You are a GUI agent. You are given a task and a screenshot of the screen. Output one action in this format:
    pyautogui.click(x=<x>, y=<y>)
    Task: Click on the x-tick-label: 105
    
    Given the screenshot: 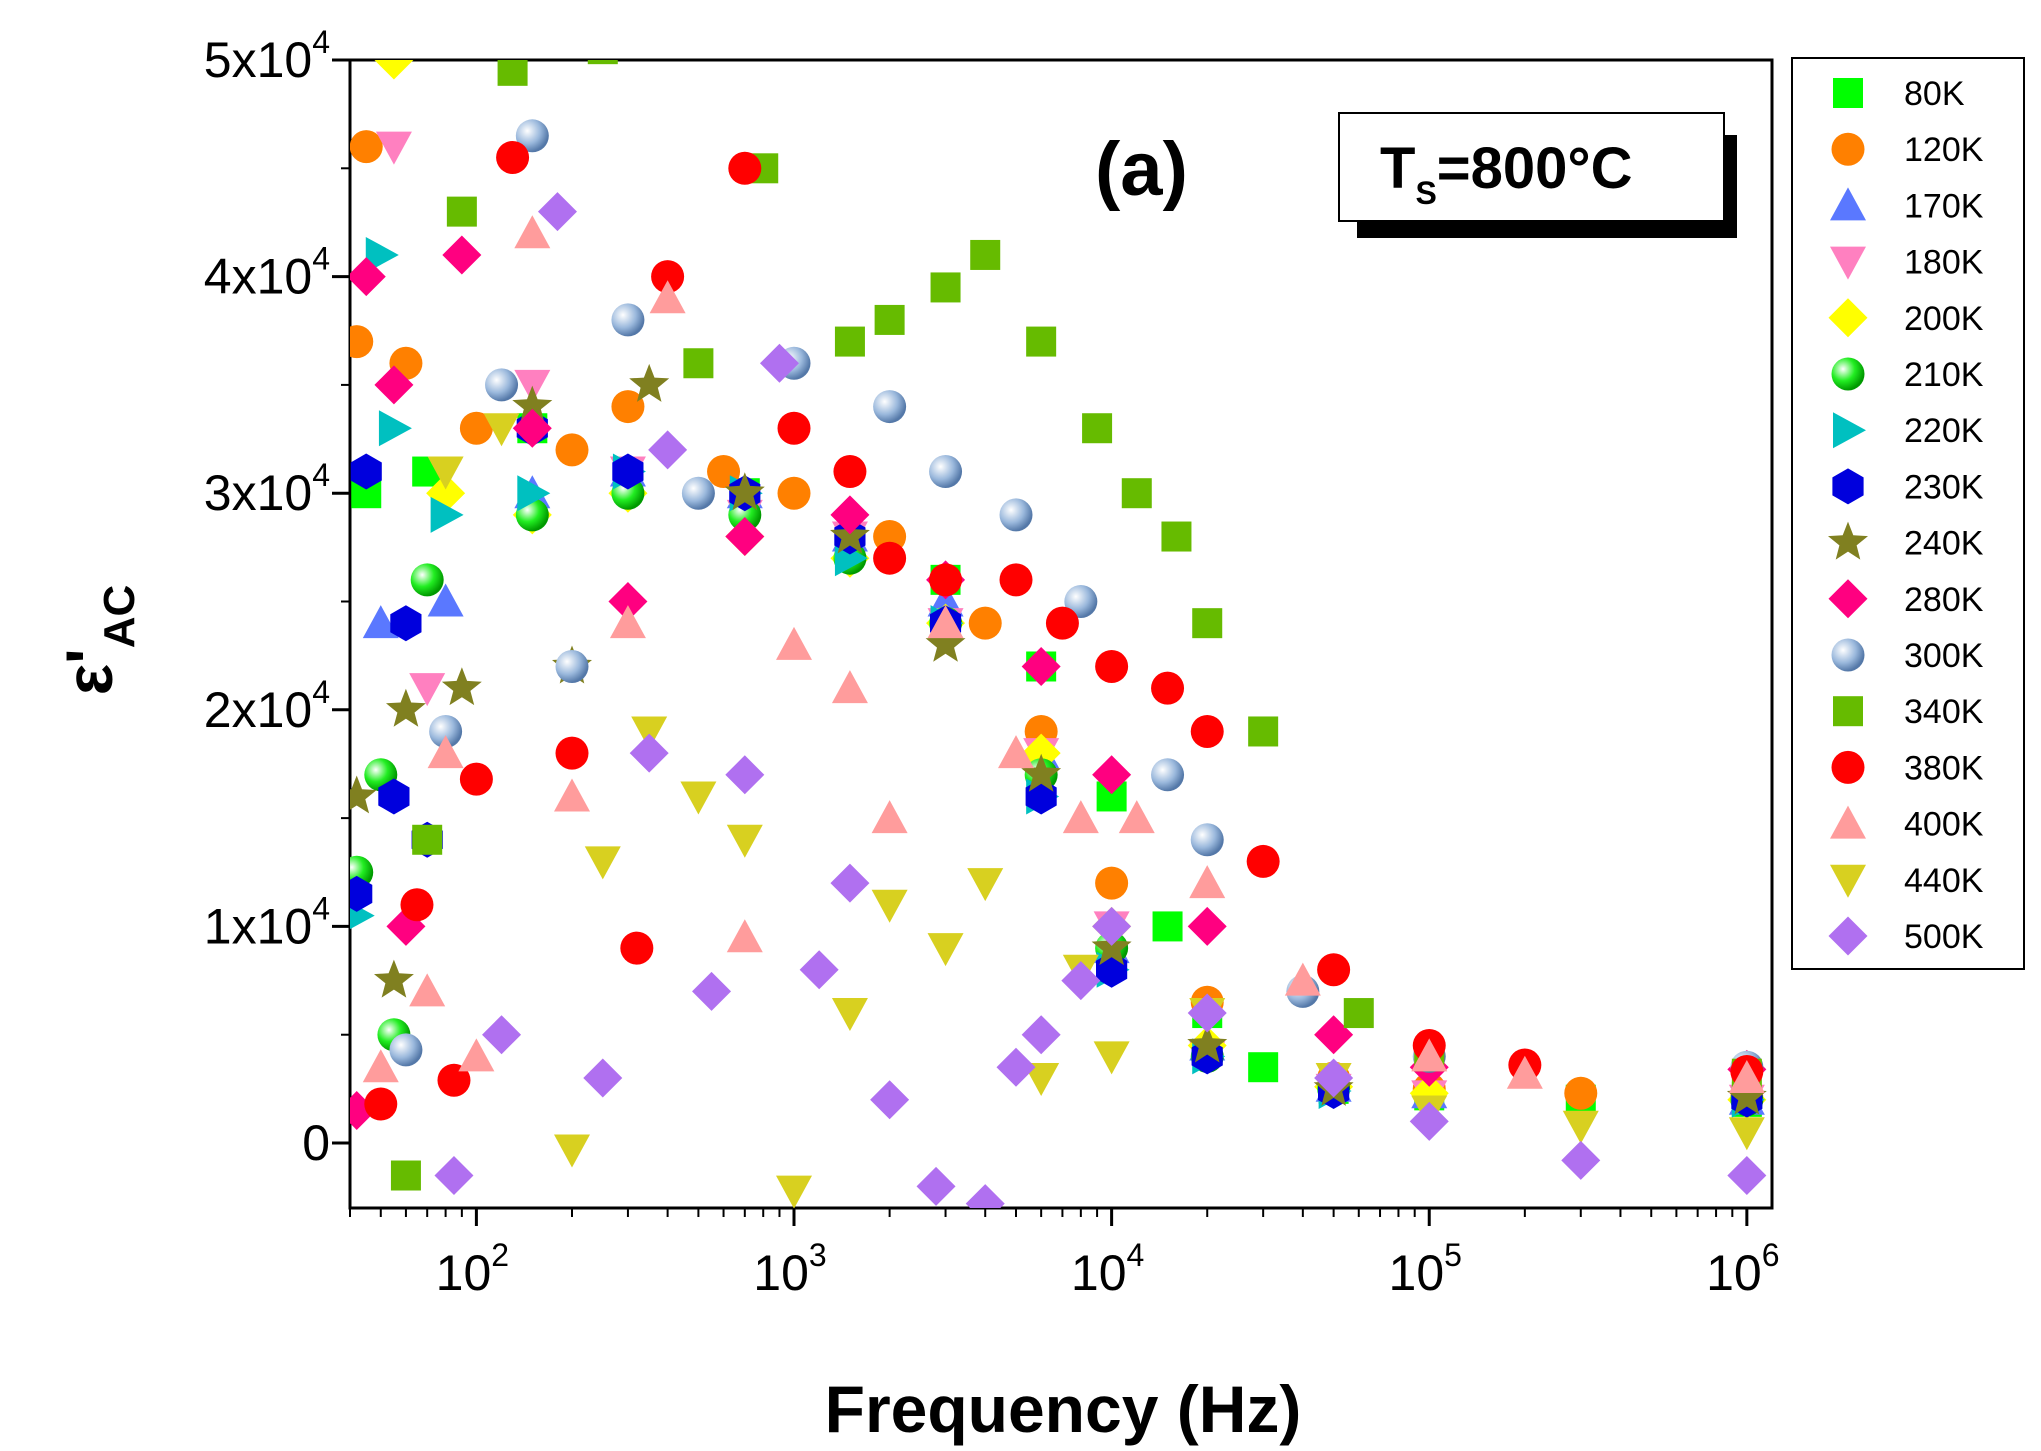 What is the action you would take?
    pyautogui.click(x=1425, y=1269)
    